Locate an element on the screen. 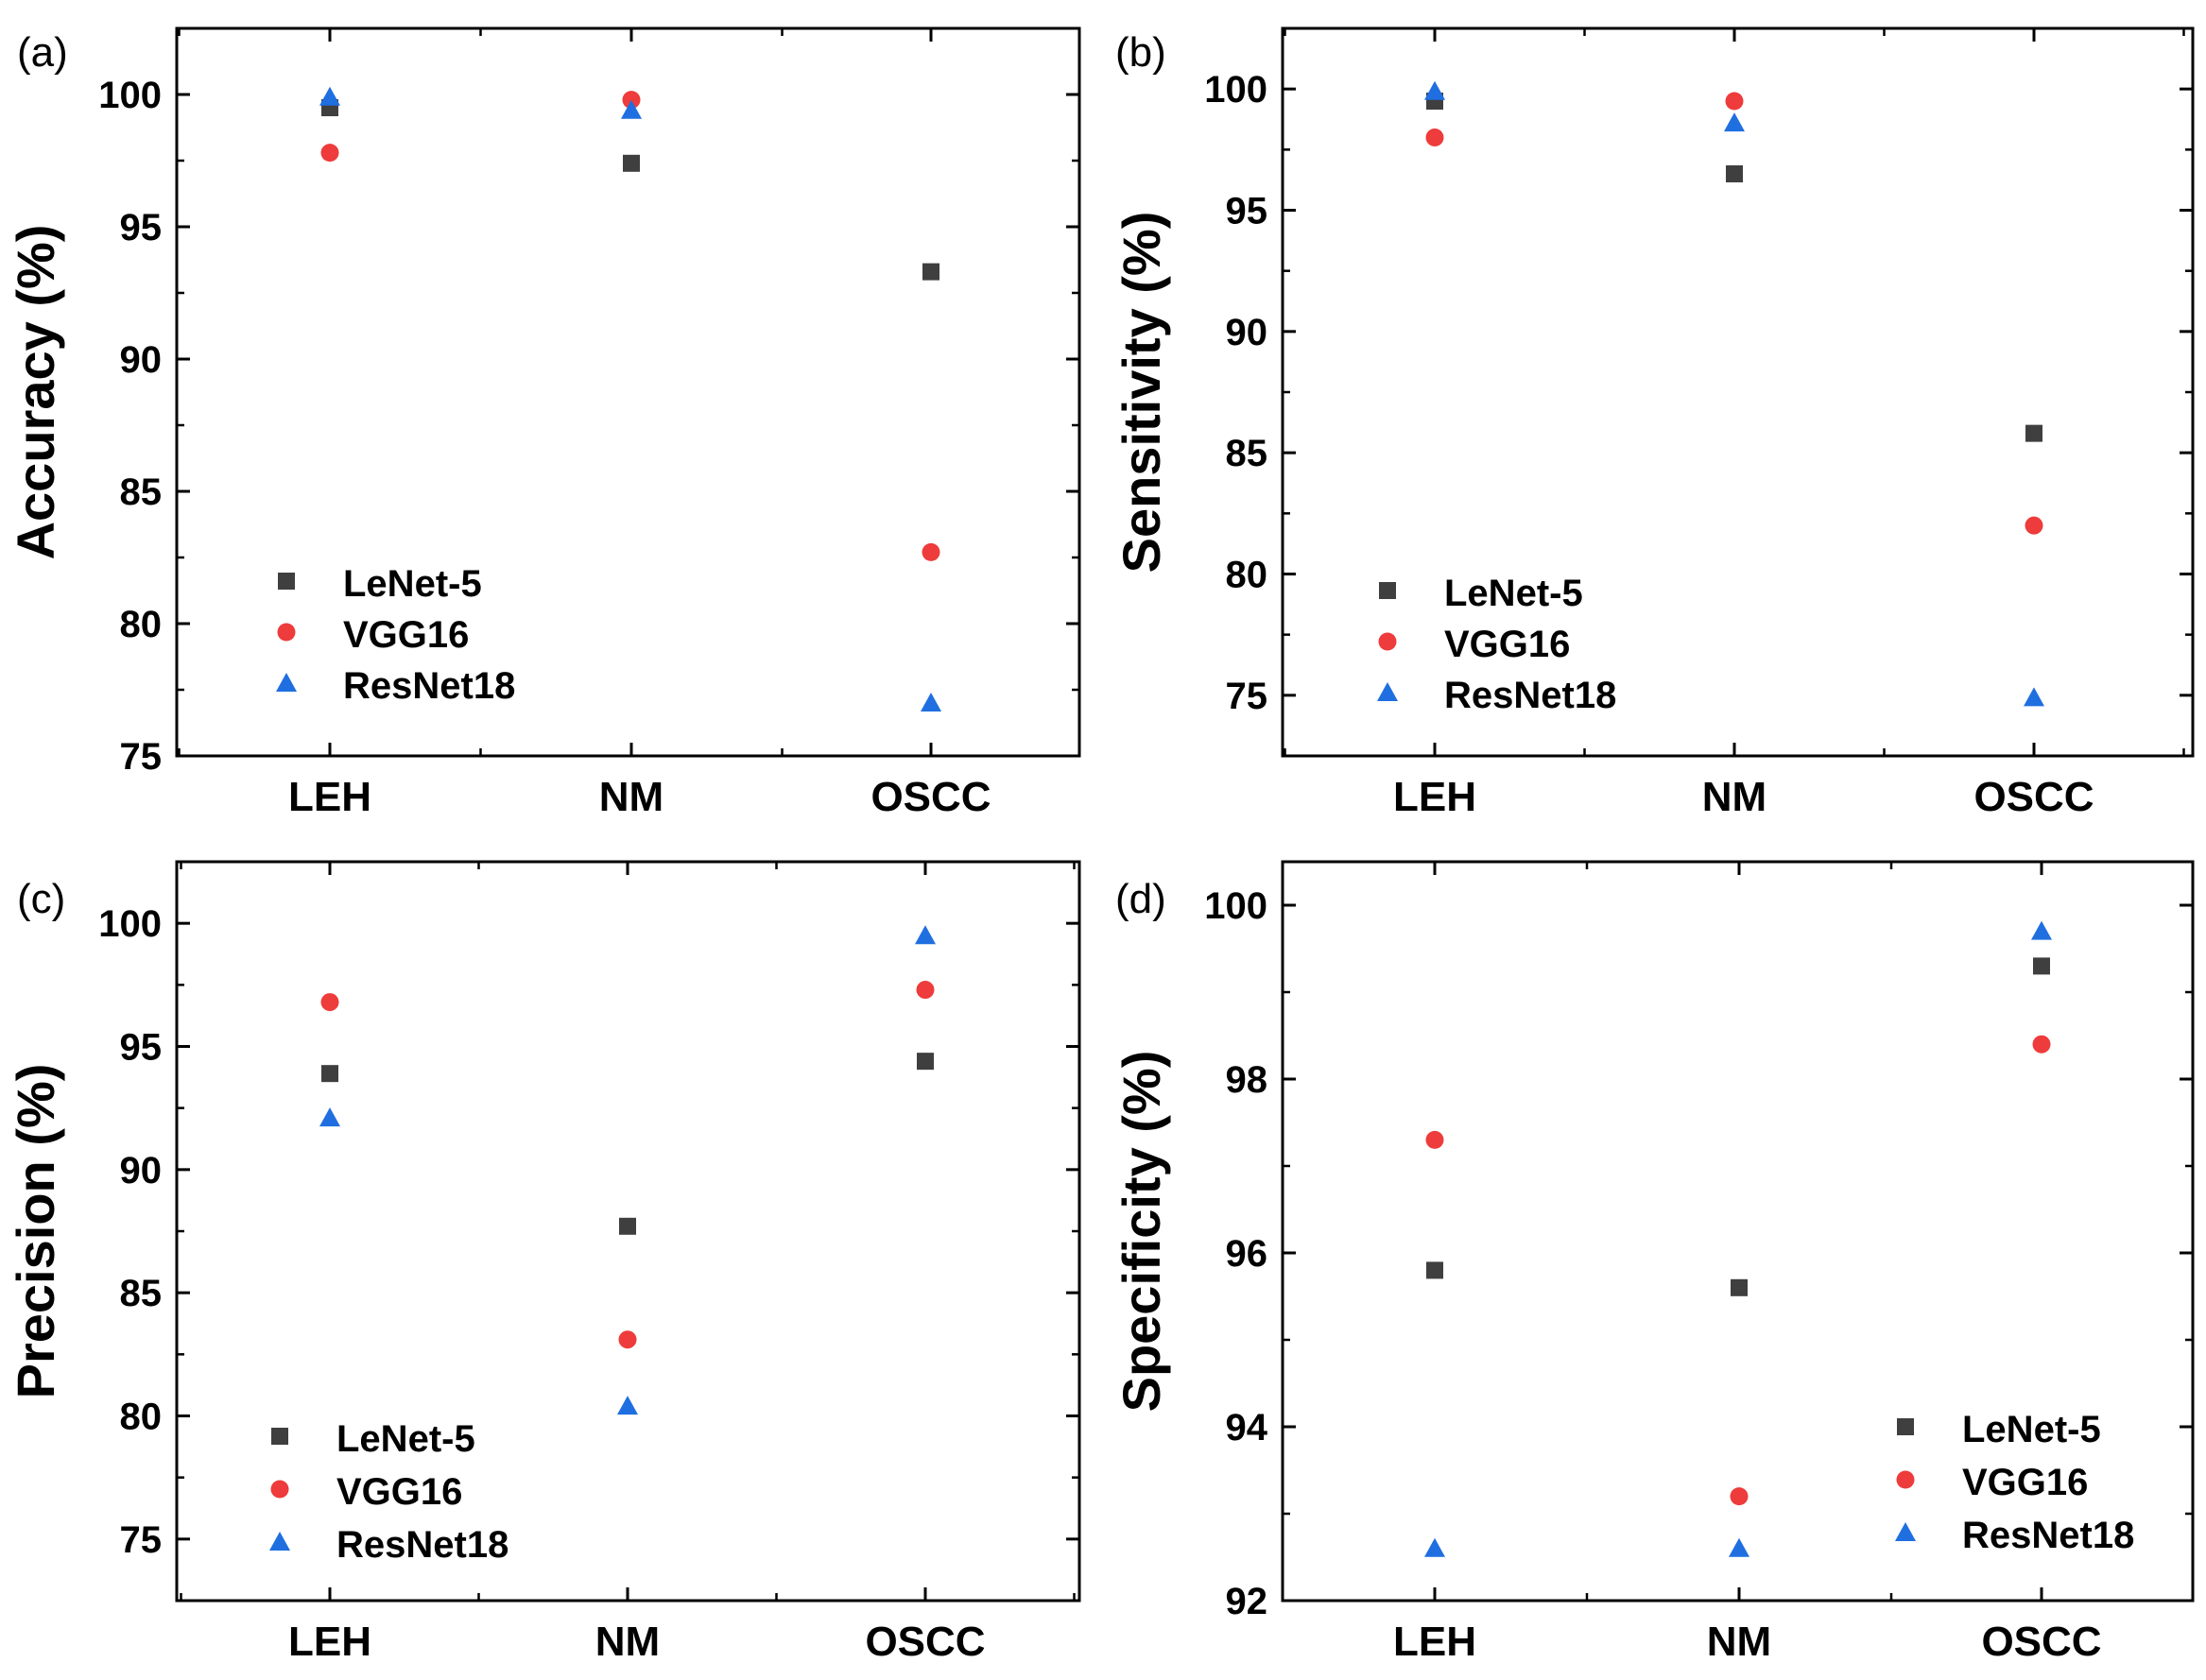  y-tick-label: 94 is located at coordinates (1247, 1428).